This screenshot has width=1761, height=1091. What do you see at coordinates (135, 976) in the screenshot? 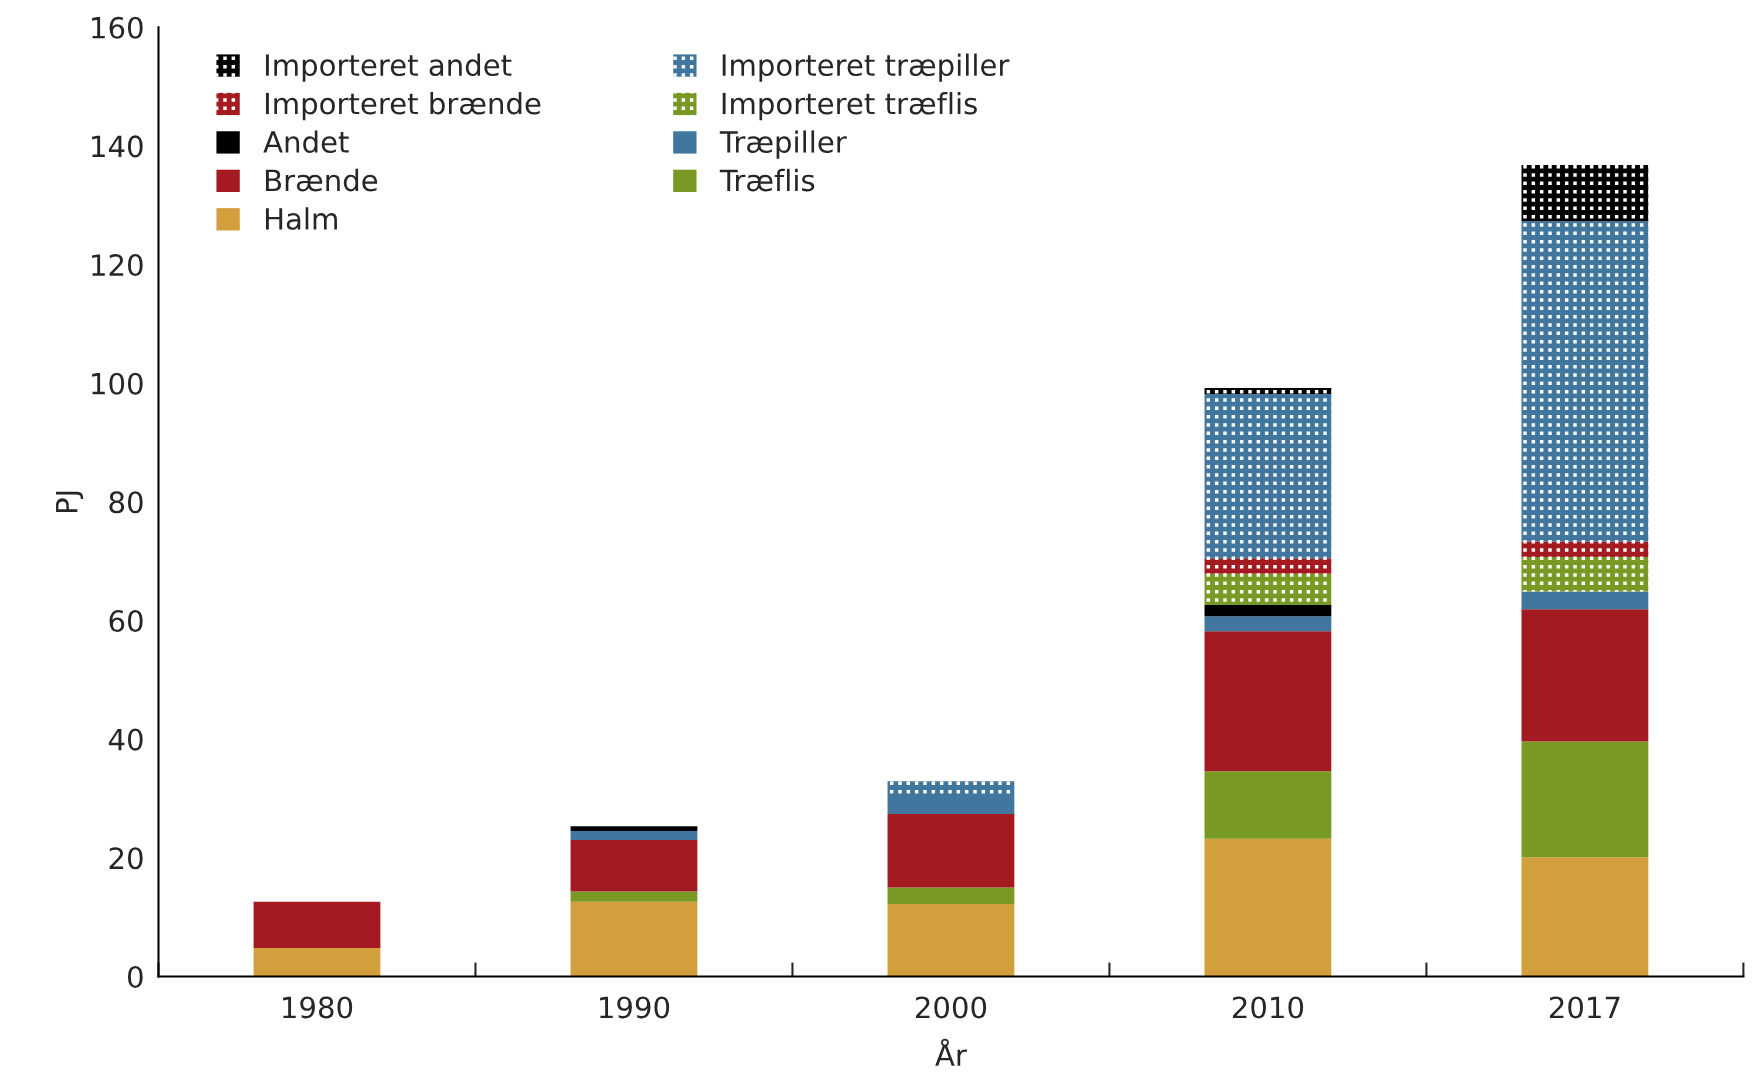
I see `y-tick-label: 0` at bounding box center [135, 976].